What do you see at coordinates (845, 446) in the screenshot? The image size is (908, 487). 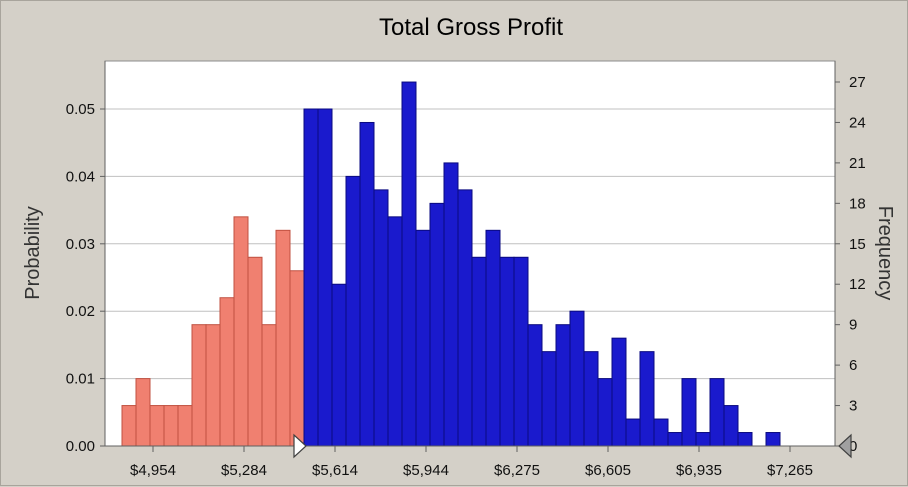 I see `upper-threshold-slider-icon` at bounding box center [845, 446].